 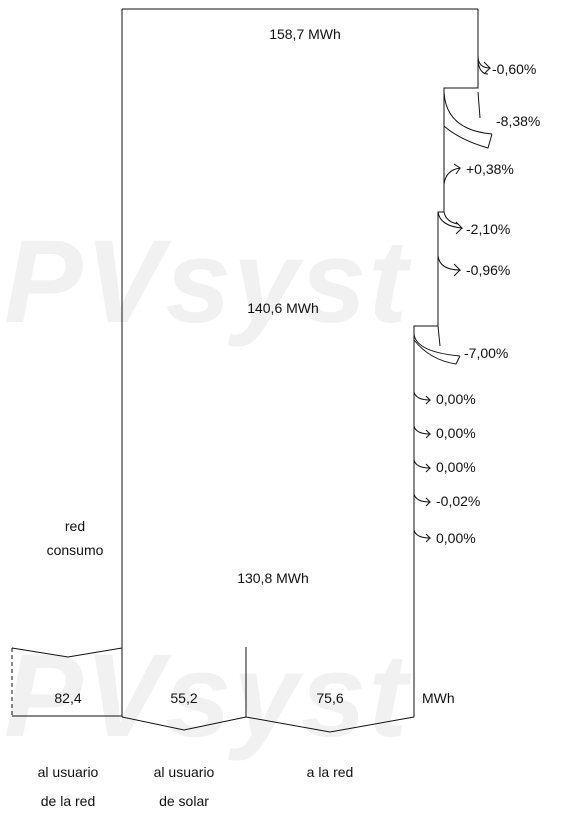 I want to click on grid-input-label-line1: red, so click(x=75, y=526).